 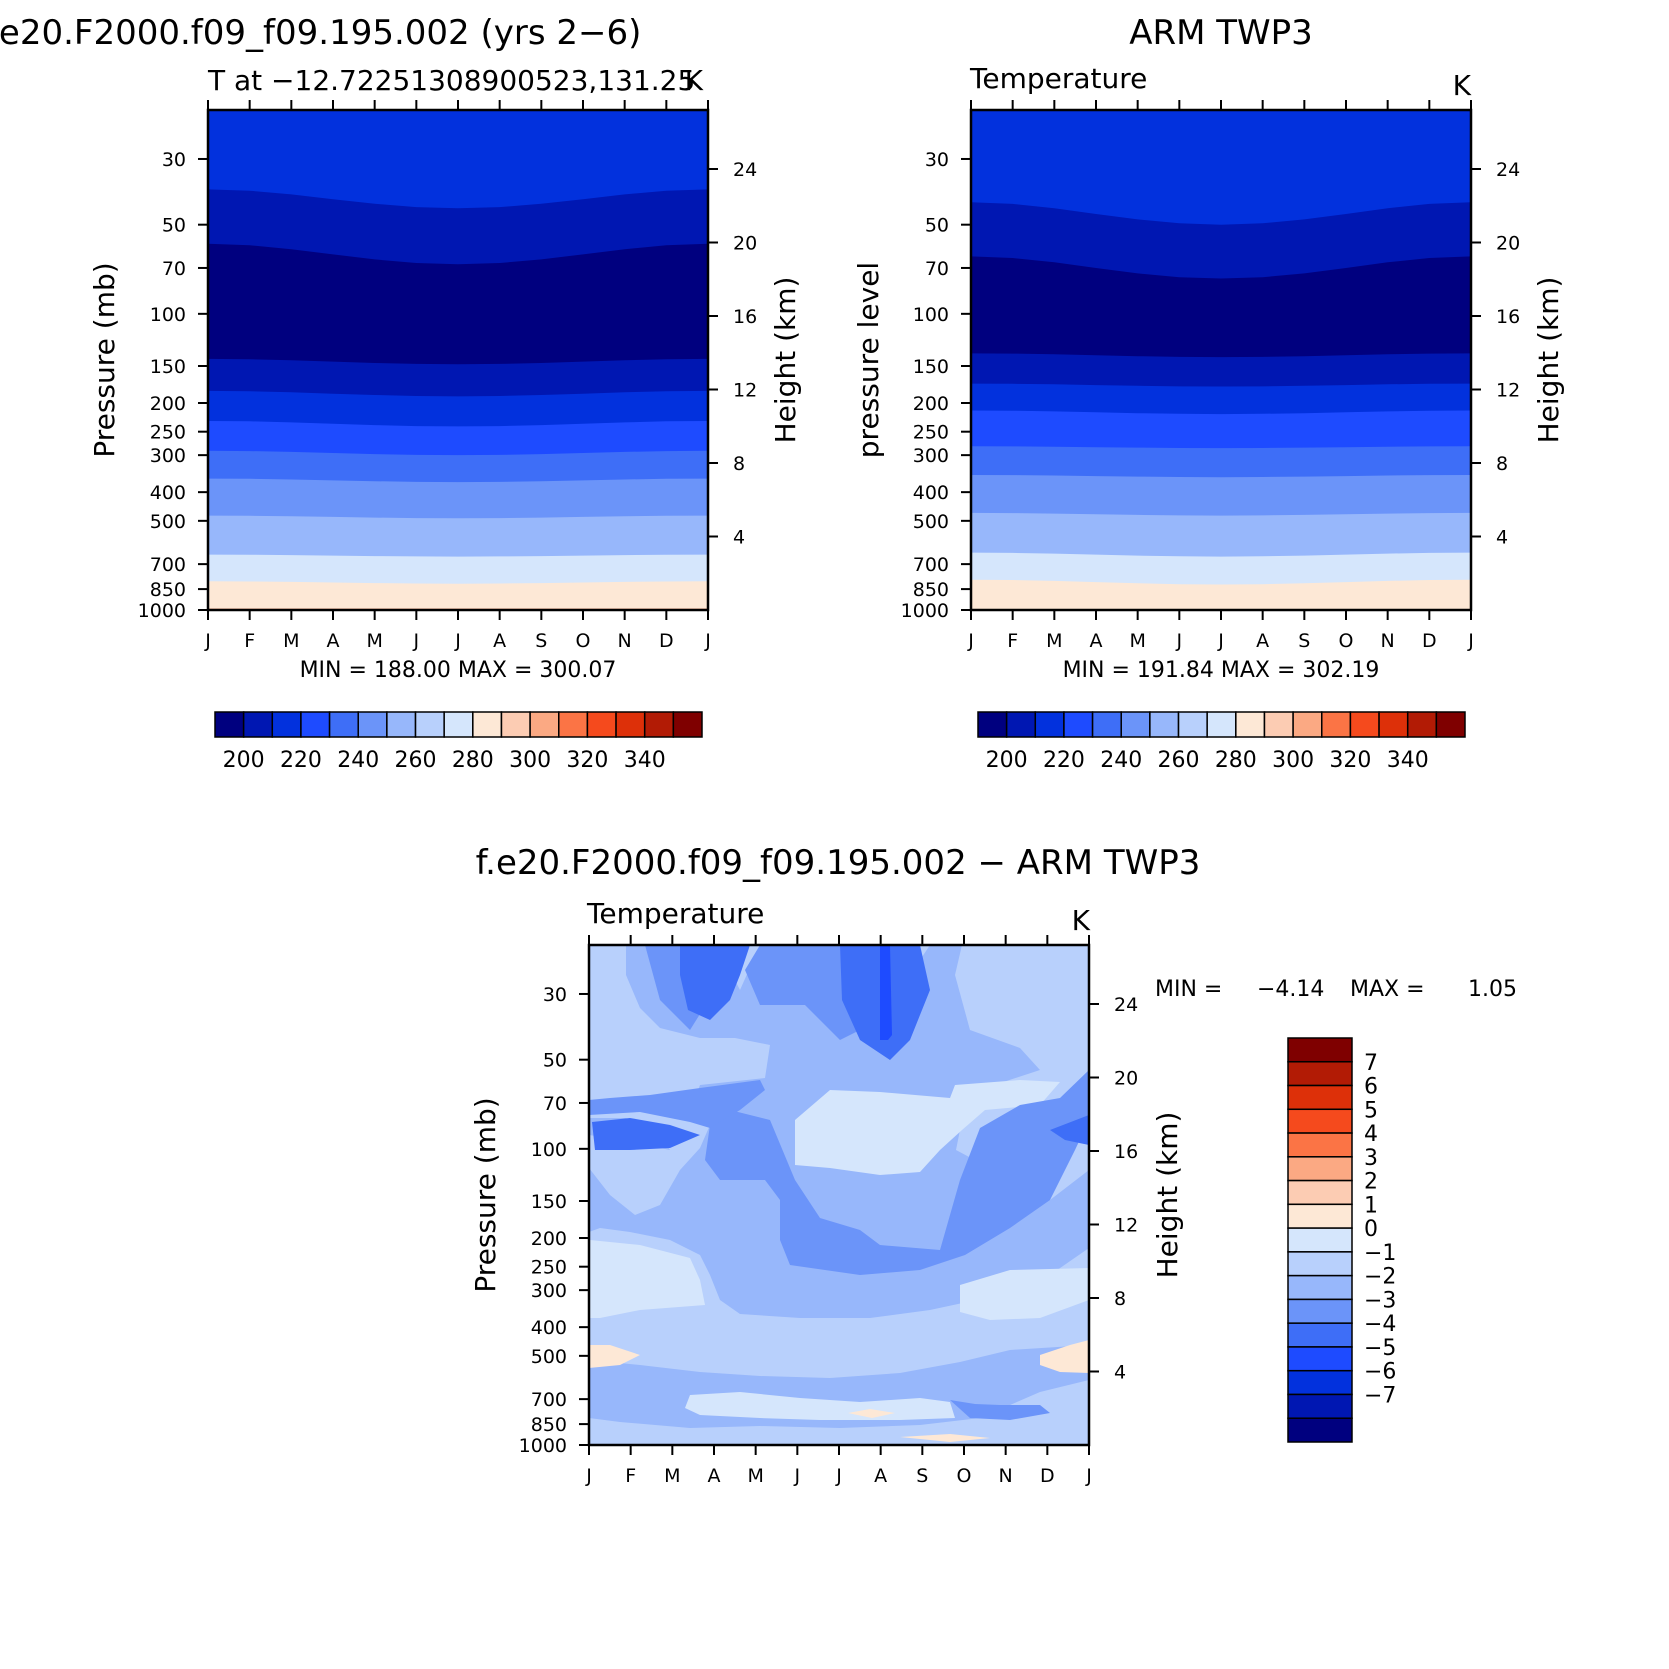 What do you see at coordinates (1007, 760) in the screenshot?
I see `colorbar-label: 200` at bounding box center [1007, 760].